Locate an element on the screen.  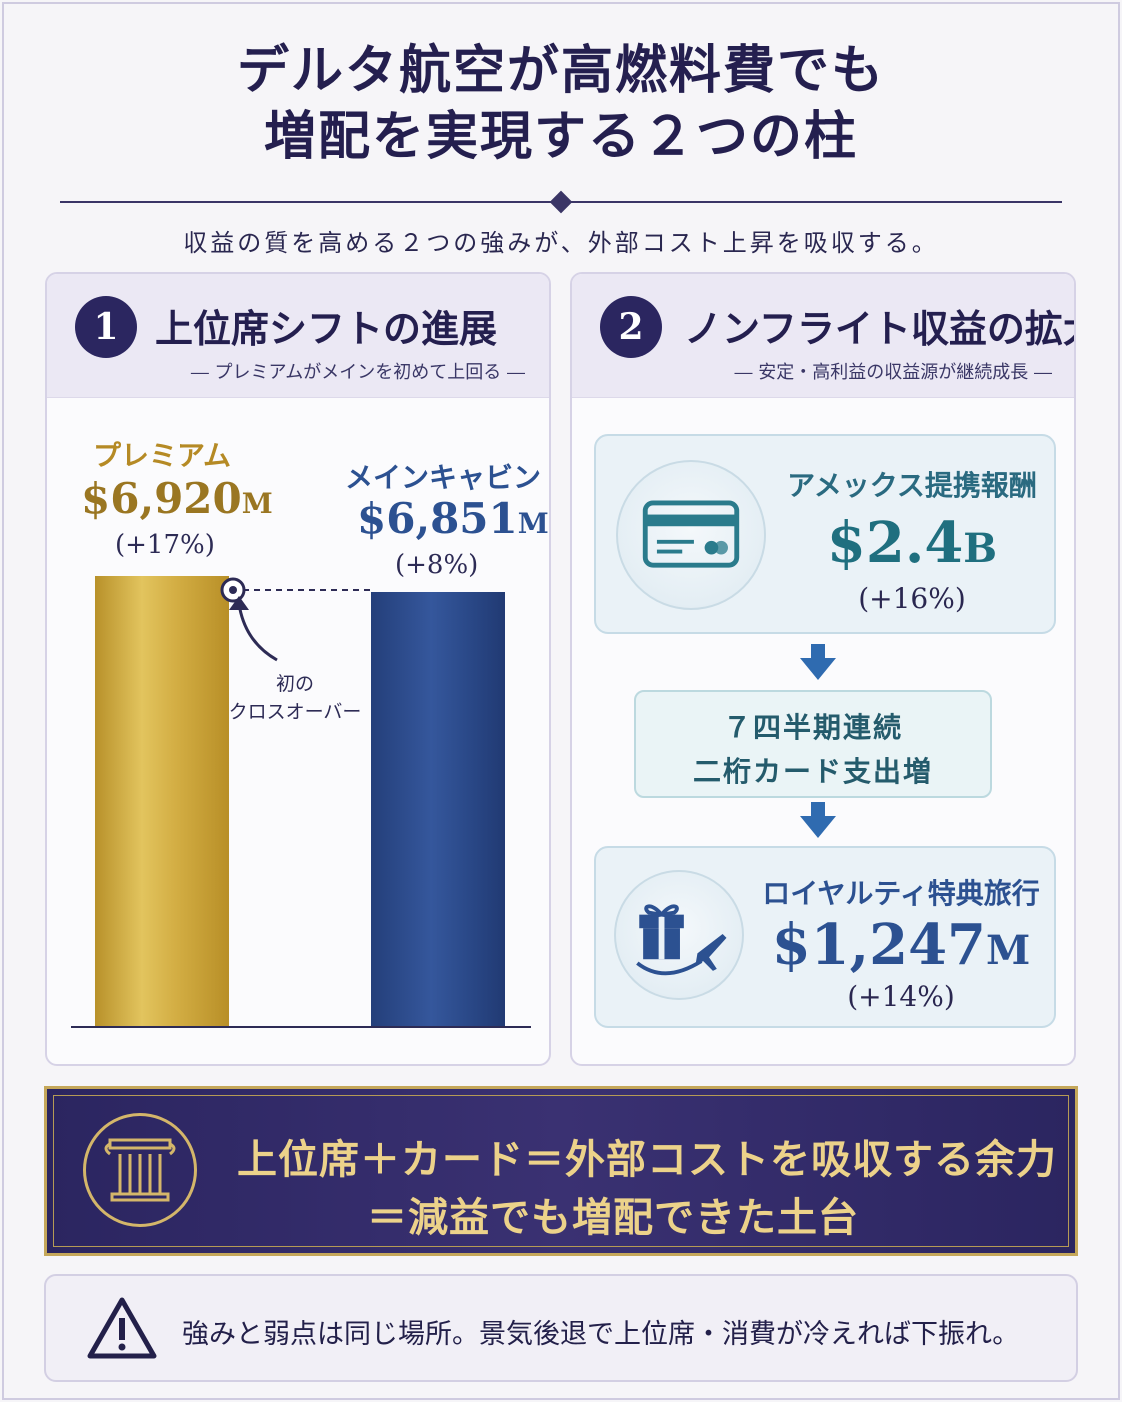
premium-label: プレミアム is located at coordinates (162, 455).